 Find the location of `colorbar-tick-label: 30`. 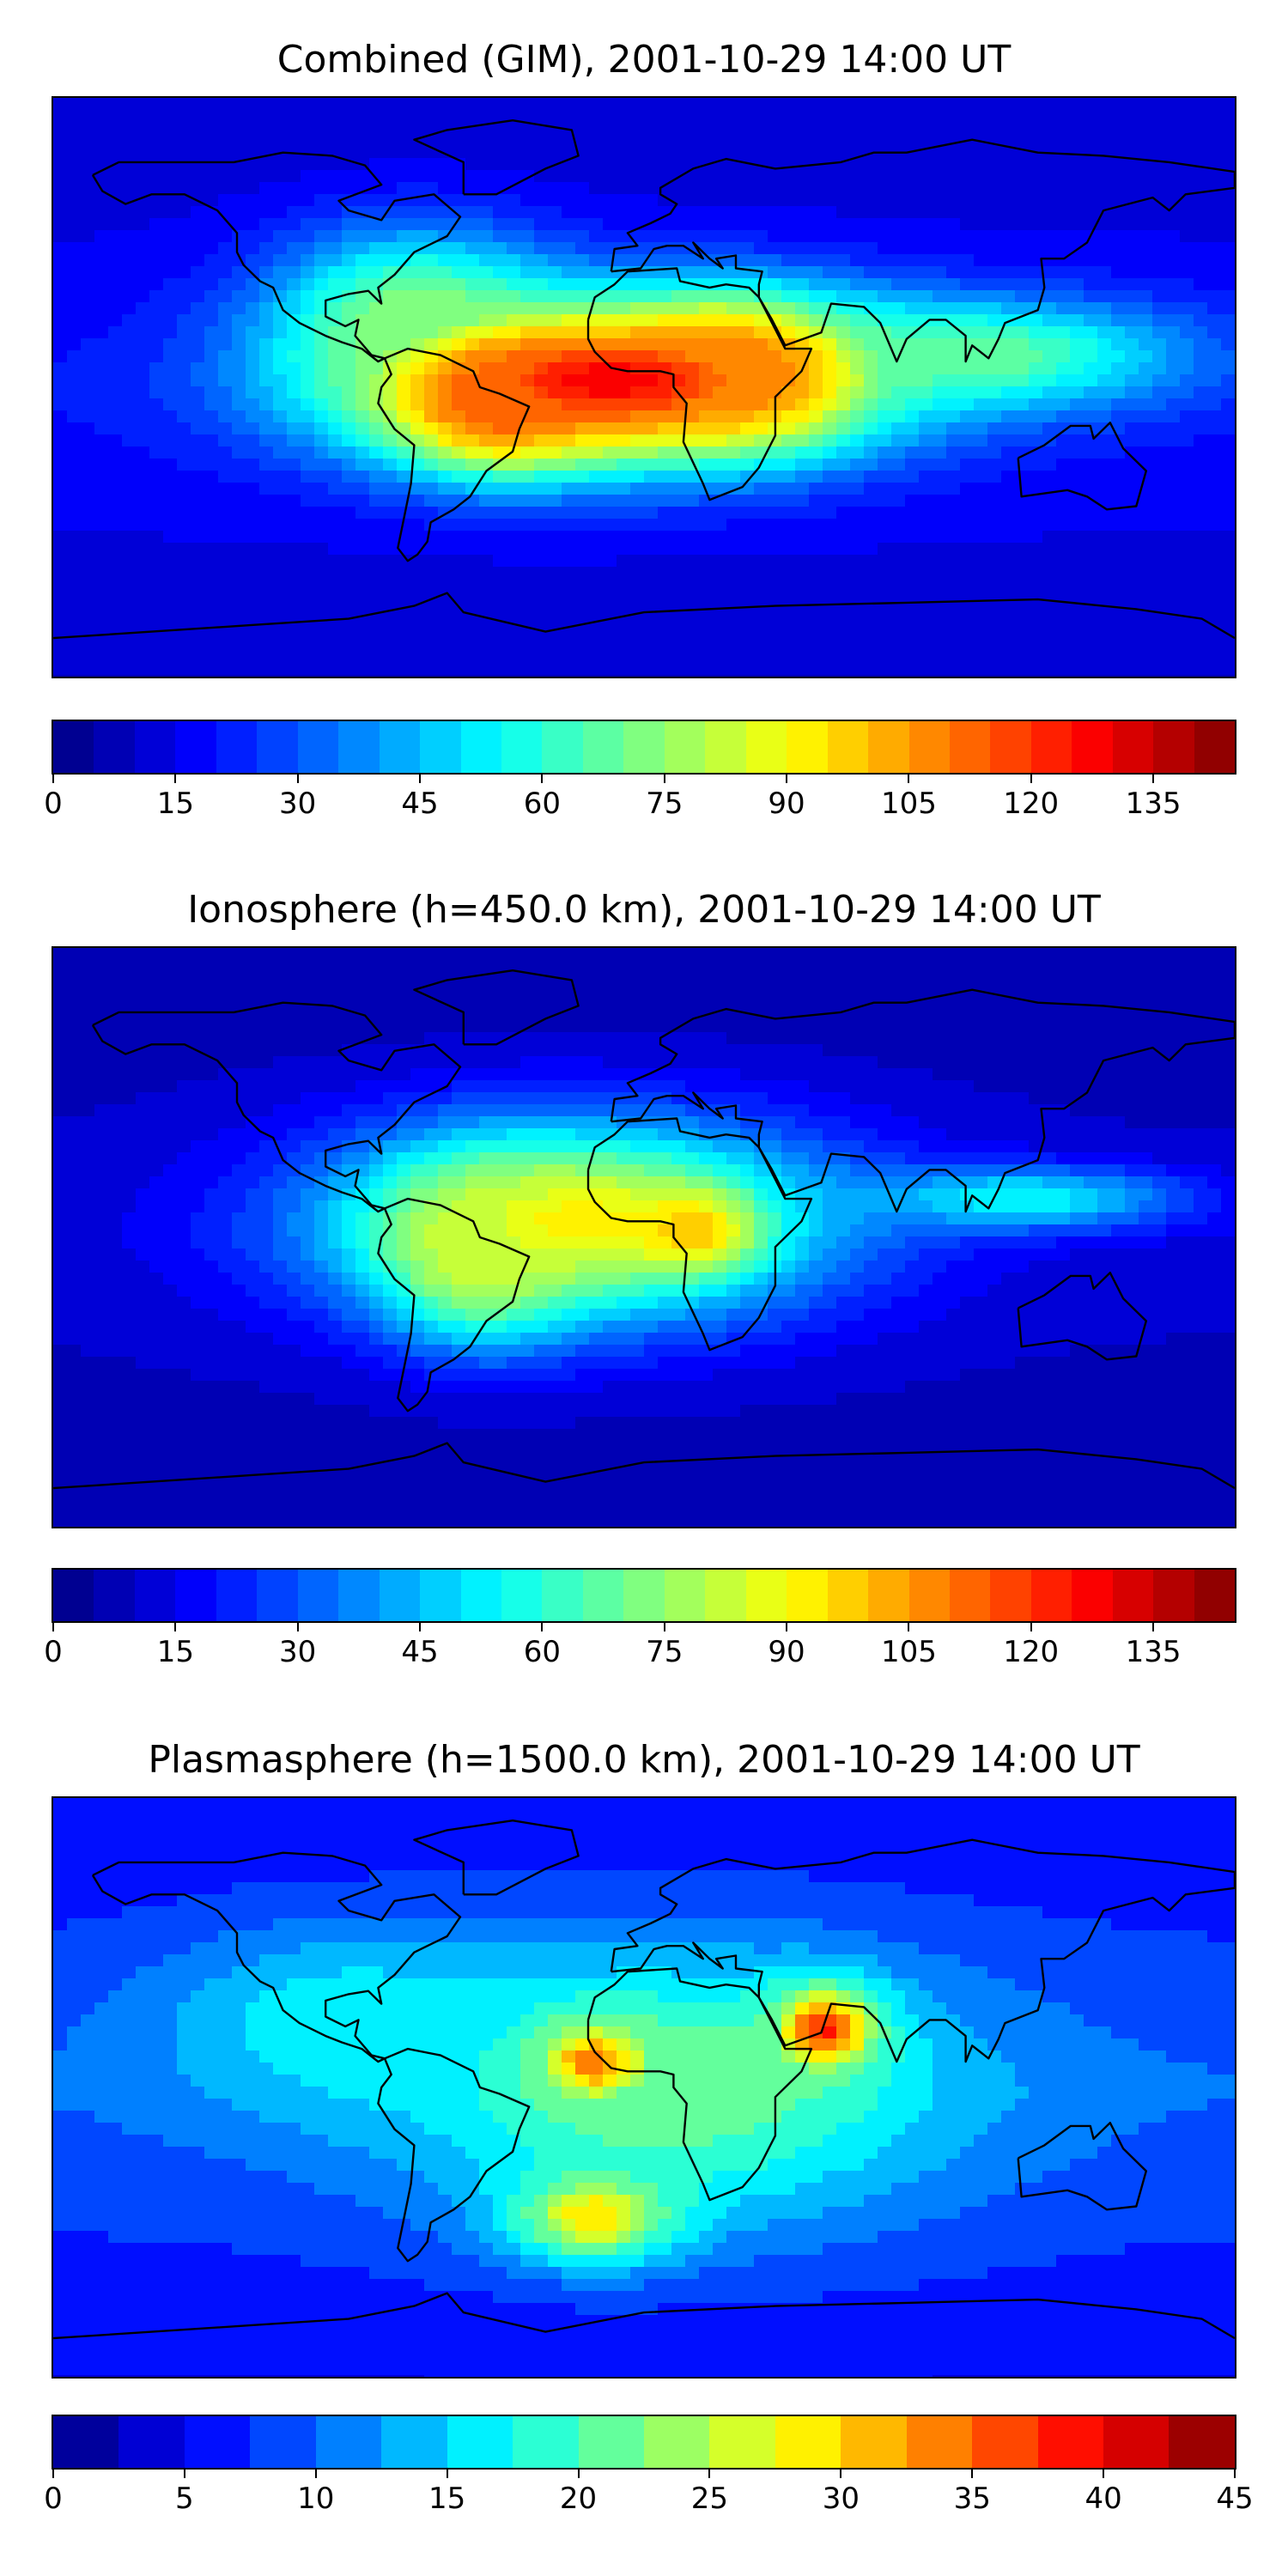

colorbar-tick-label: 30 is located at coordinates (298, 804).